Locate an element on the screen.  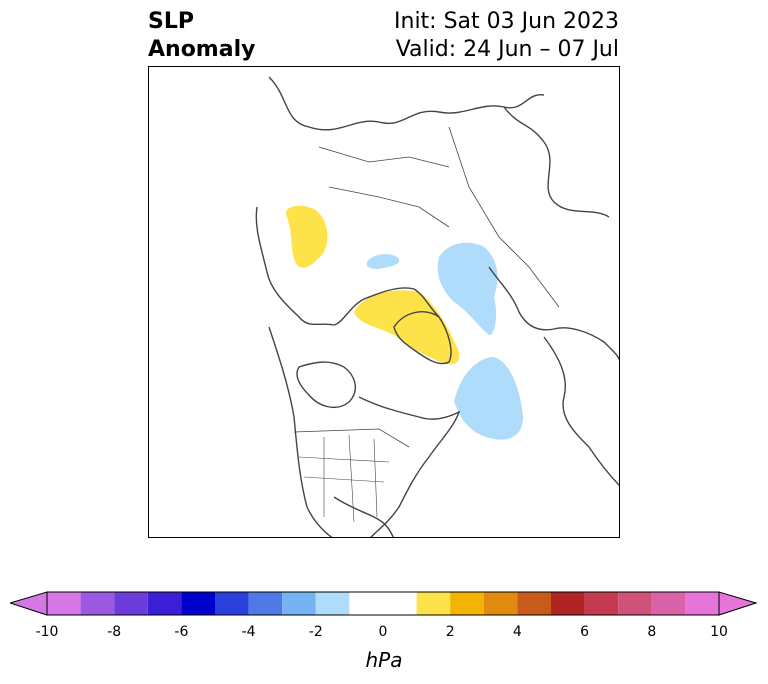
colorbar-tick-label: 0 is located at coordinates (383, 632).